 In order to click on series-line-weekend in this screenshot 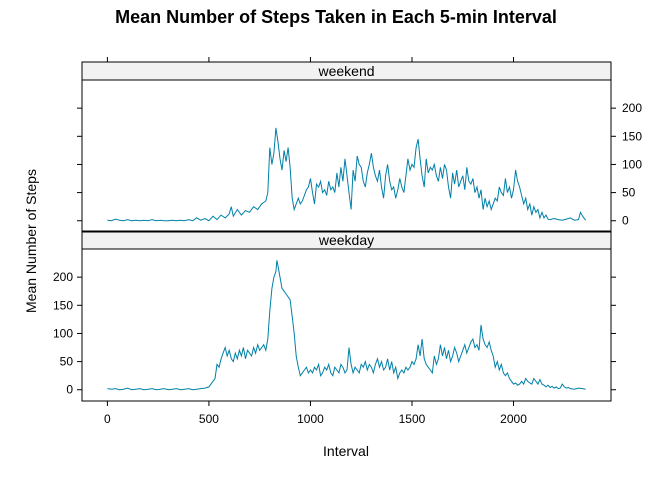, I will do `click(346, 174)`.